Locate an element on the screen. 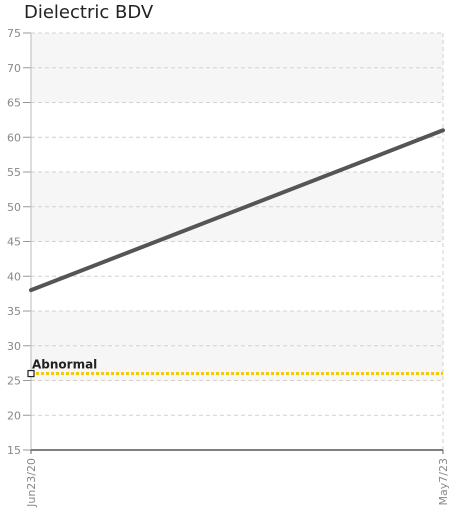 This screenshot has height=512, width=450. y-tick-label: 35 is located at coordinates (14, 311).